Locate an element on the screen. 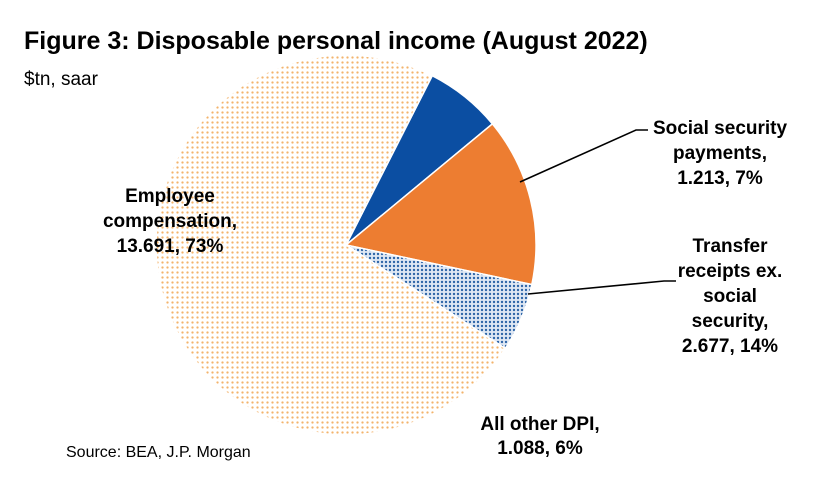  label-line: payments, is located at coordinates (720, 153).